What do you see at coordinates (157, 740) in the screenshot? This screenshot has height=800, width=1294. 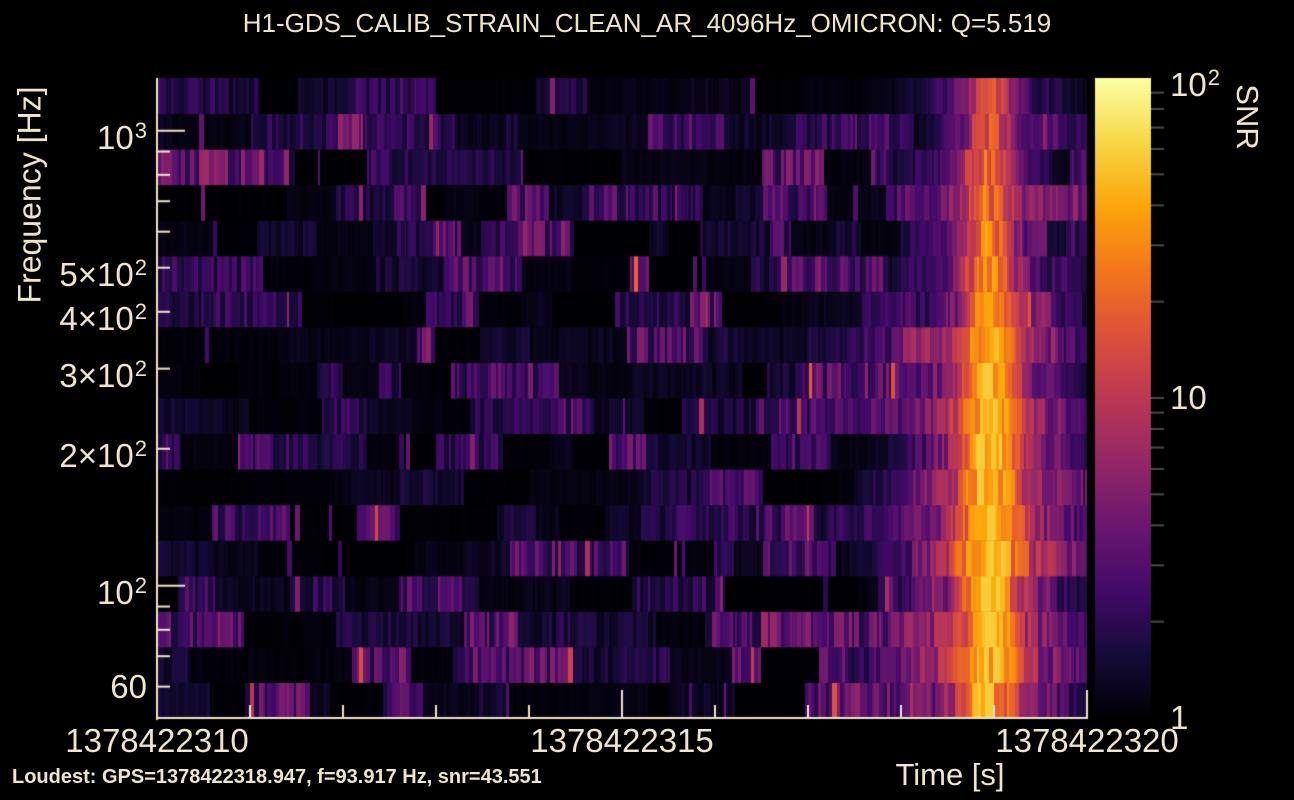 I see `x-tick-label: 1378422310` at bounding box center [157, 740].